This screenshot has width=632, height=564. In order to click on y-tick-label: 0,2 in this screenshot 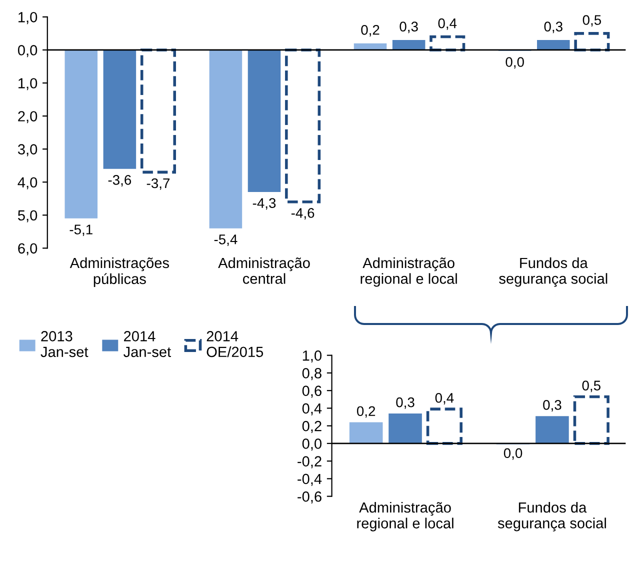, I will do `click(312, 426)`.